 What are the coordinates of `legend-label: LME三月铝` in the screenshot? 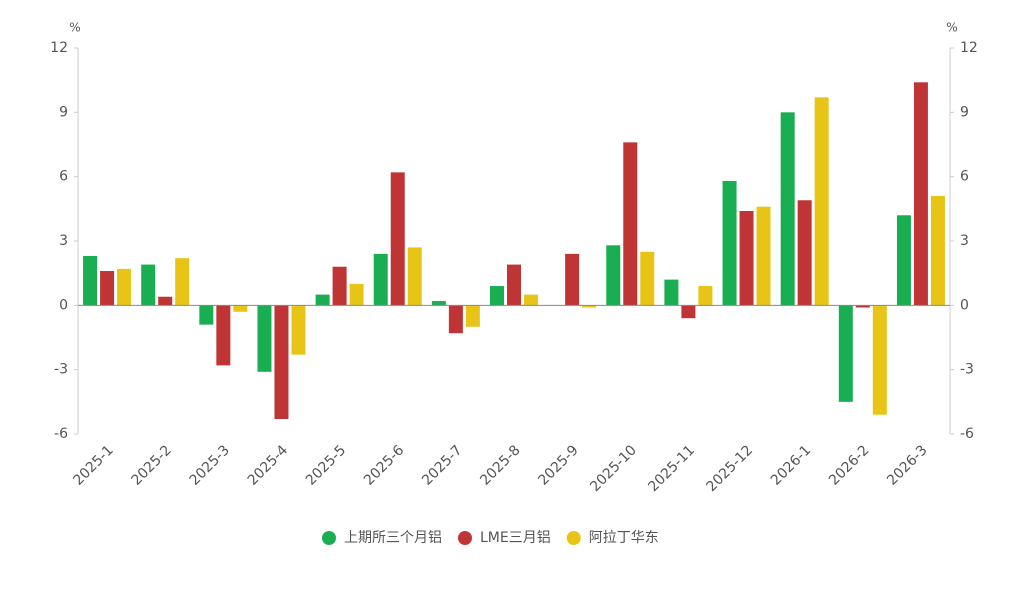 It's located at (515, 538).